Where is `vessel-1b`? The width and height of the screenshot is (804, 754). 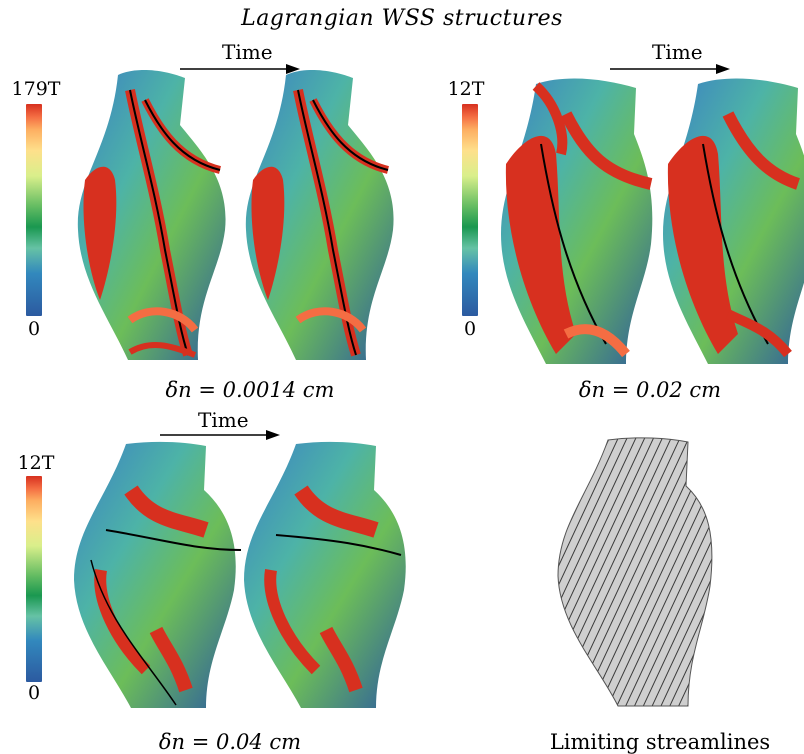
vessel-1b is located at coordinates (319, 215).